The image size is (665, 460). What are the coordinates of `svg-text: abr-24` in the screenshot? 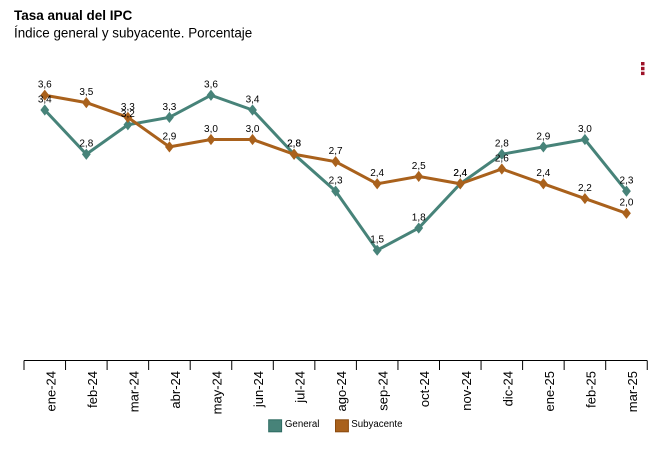 It's located at (175, 390).